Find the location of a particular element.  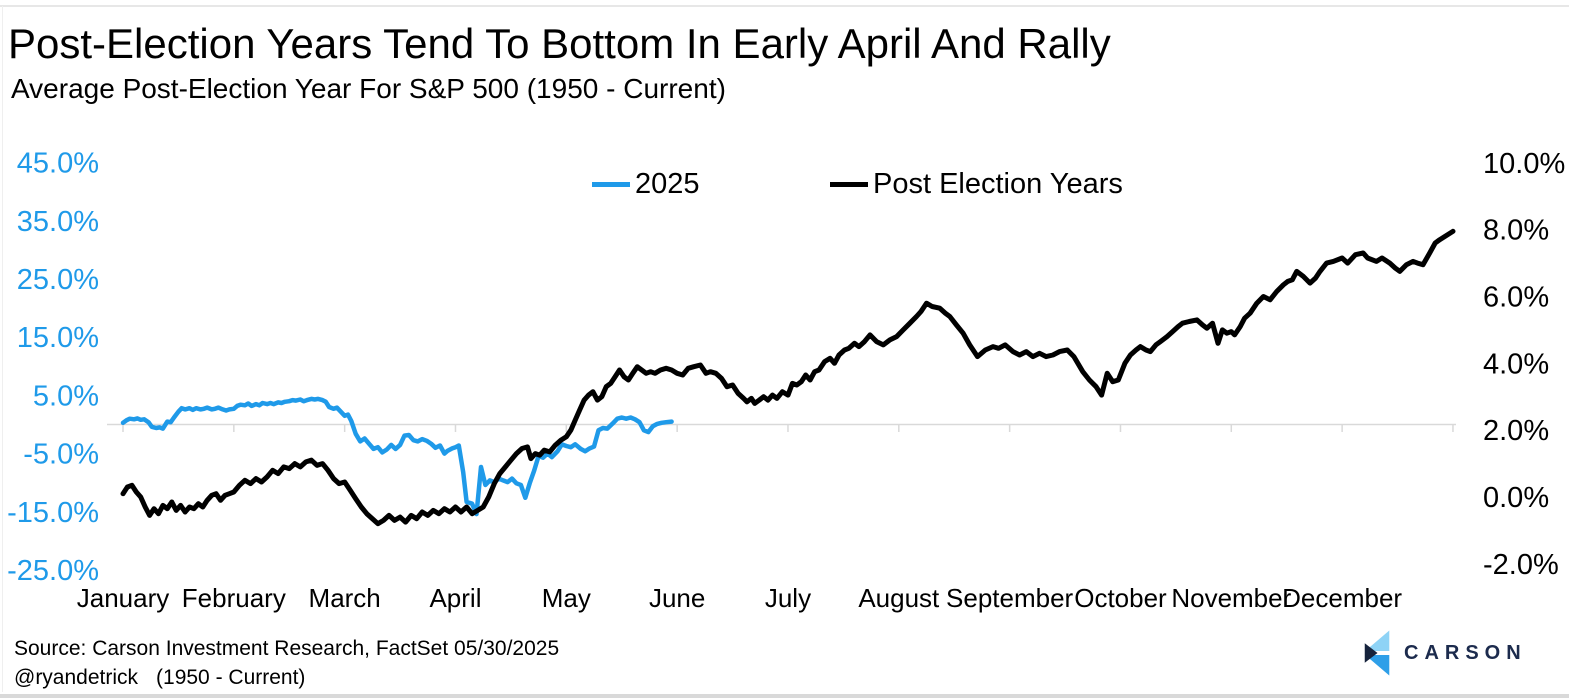

author-handle: @ryandetrick is located at coordinates (76, 677).